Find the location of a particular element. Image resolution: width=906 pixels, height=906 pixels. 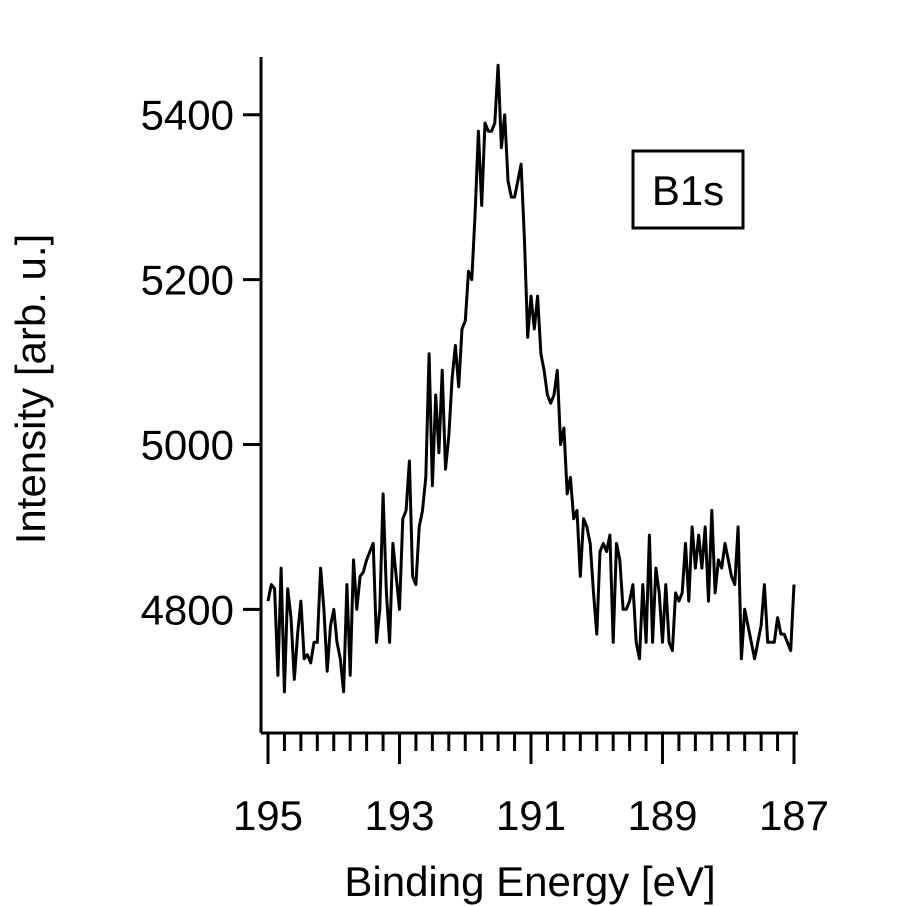

legend-box: B1s is located at coordinates (688, 189).